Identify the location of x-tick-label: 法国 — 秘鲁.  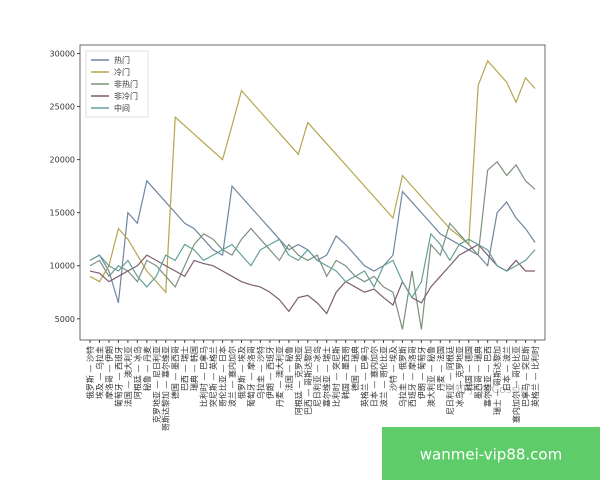
(289, 368).